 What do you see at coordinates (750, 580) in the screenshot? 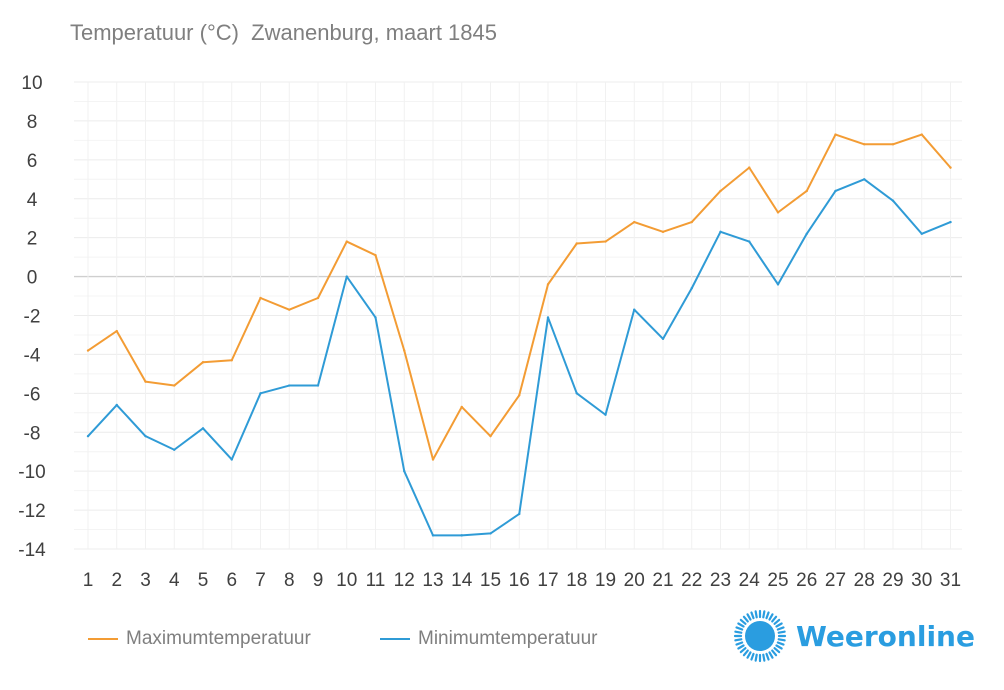
I see `x-tick-label: 24` at bounding box center [750, 580].